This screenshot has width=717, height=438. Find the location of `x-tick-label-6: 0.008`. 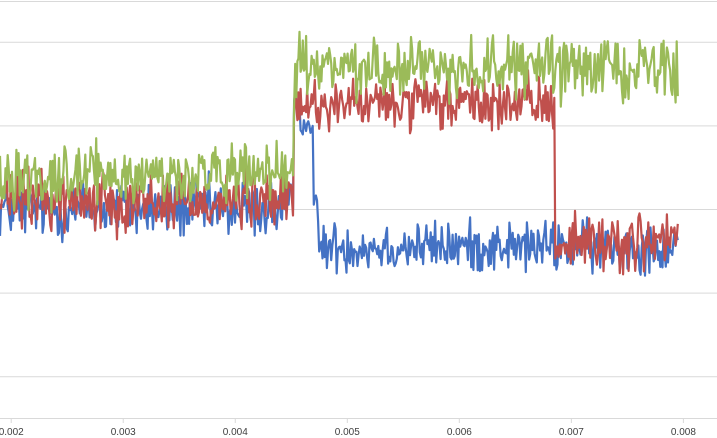

x-tick-label-6: 0.008 is located at coordinates (683, 432).